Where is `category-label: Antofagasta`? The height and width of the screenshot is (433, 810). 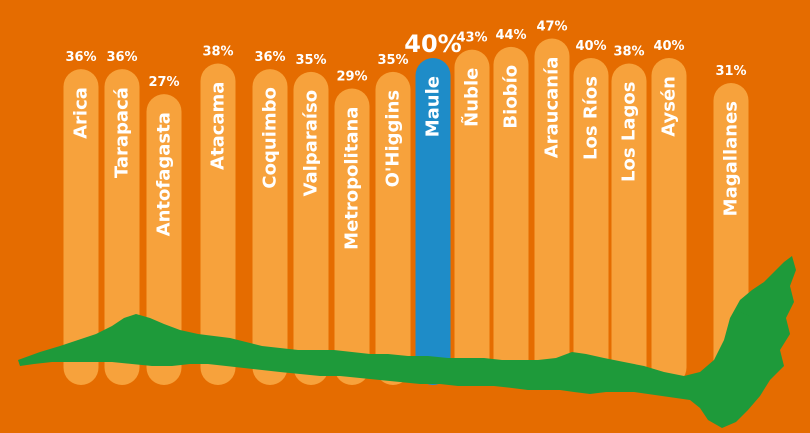
category-label: Antofagasta is located at coordinates (164, 174).